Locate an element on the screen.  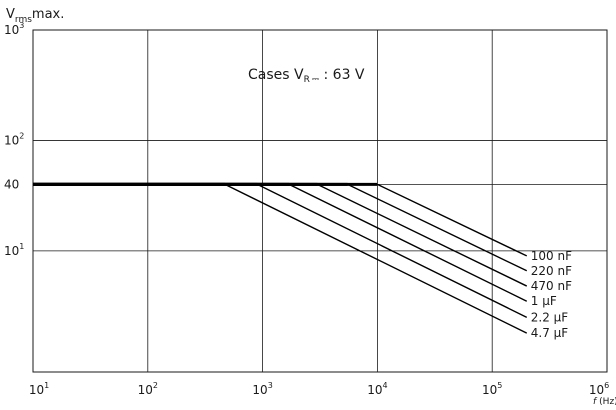
dc-symbol: ⎓ is located at coordinates (315, 80).